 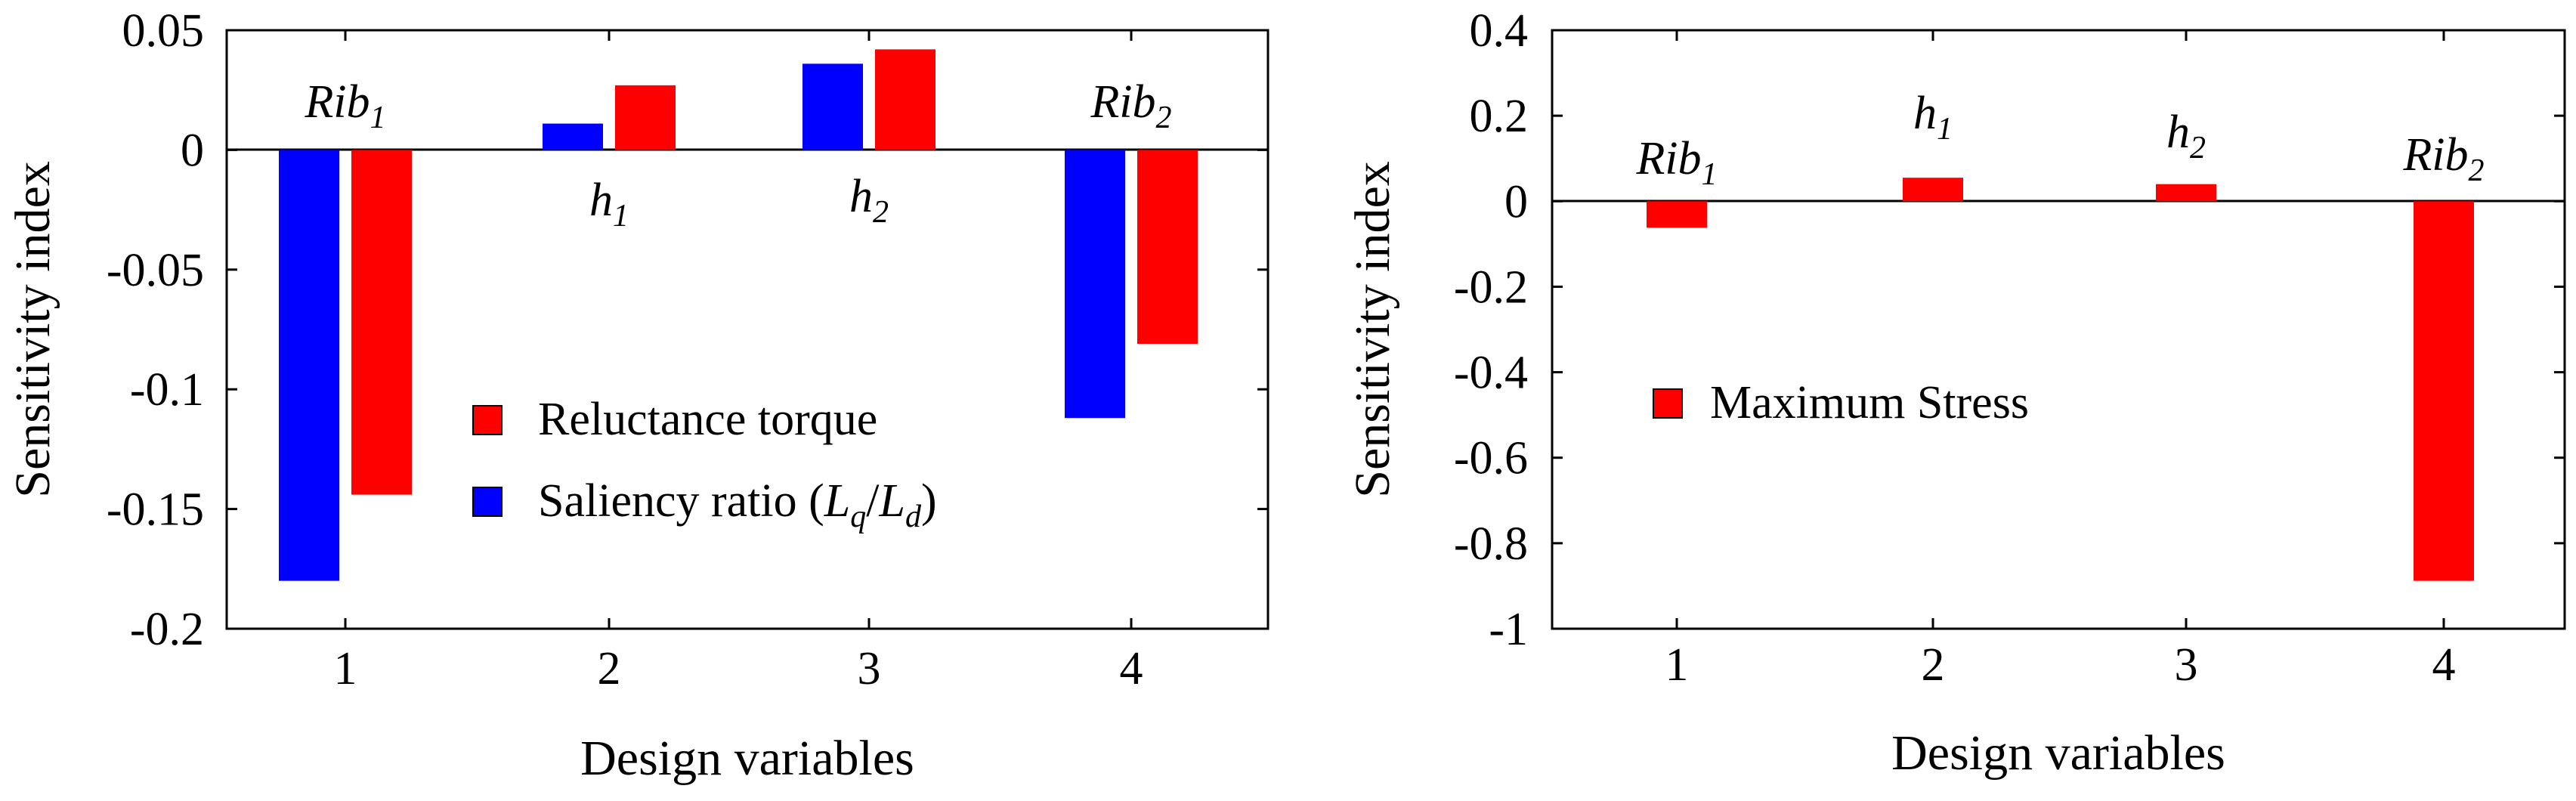 I want to click on y-tick-label: -0.8, so click(x=1491, y=544).